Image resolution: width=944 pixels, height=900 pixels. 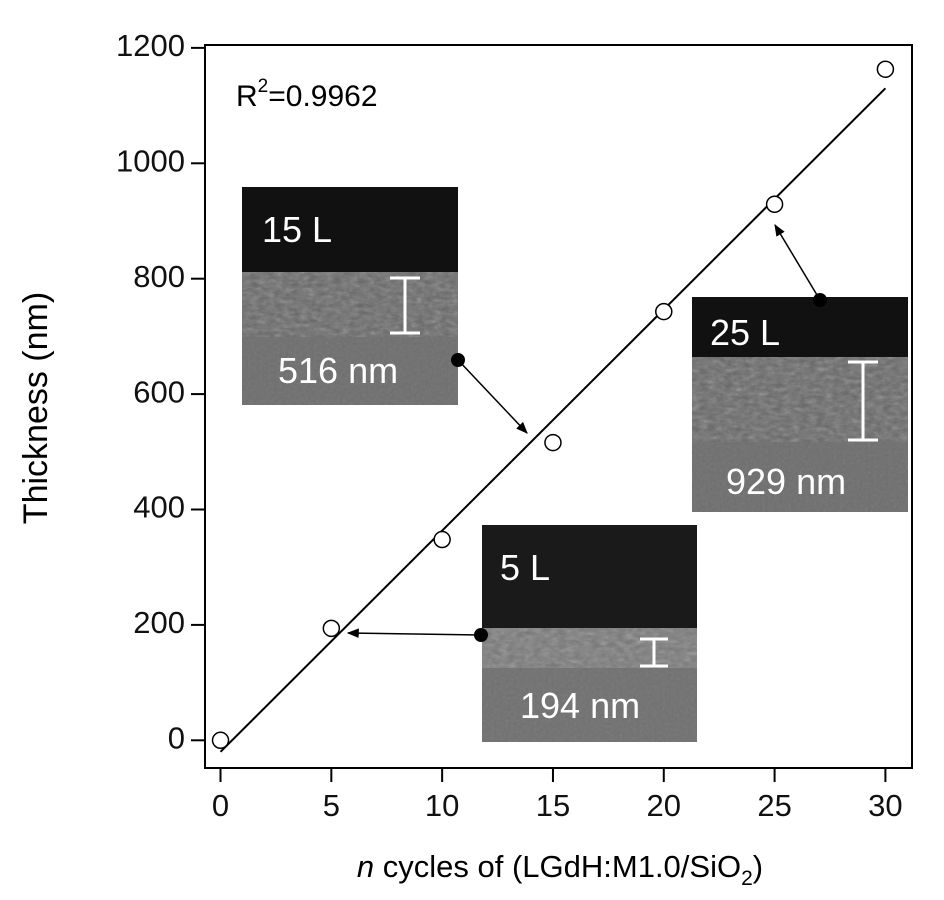 I want to click on inset-thickness: 929 nm, so click(x=786, y=481).